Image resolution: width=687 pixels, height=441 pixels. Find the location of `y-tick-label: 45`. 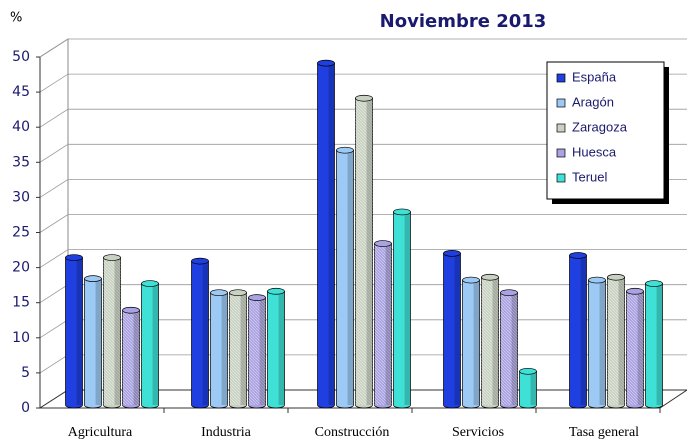

y-tick-label: 45 is located at coordinates (21, 92).